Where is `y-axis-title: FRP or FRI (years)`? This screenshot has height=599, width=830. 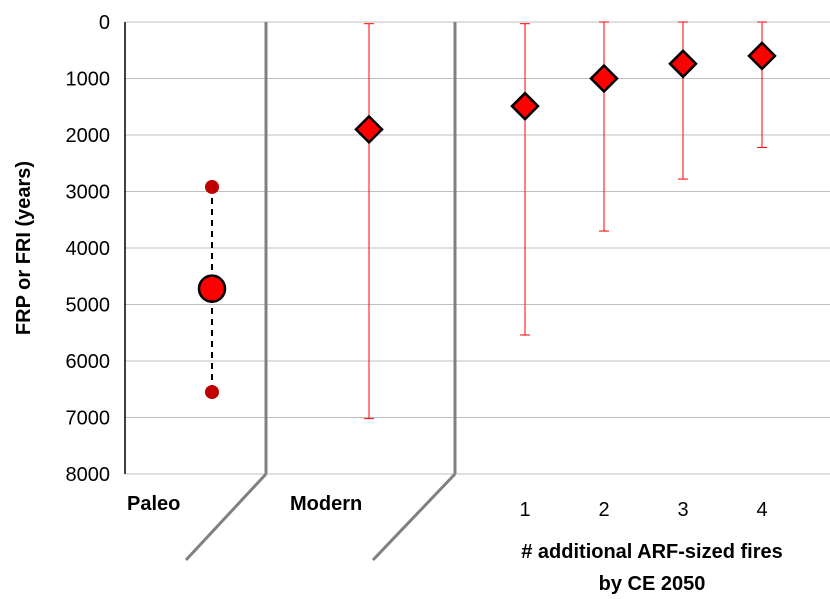 y-axis-title: FRP or FRI (years) is located at coordinates (24, 248).